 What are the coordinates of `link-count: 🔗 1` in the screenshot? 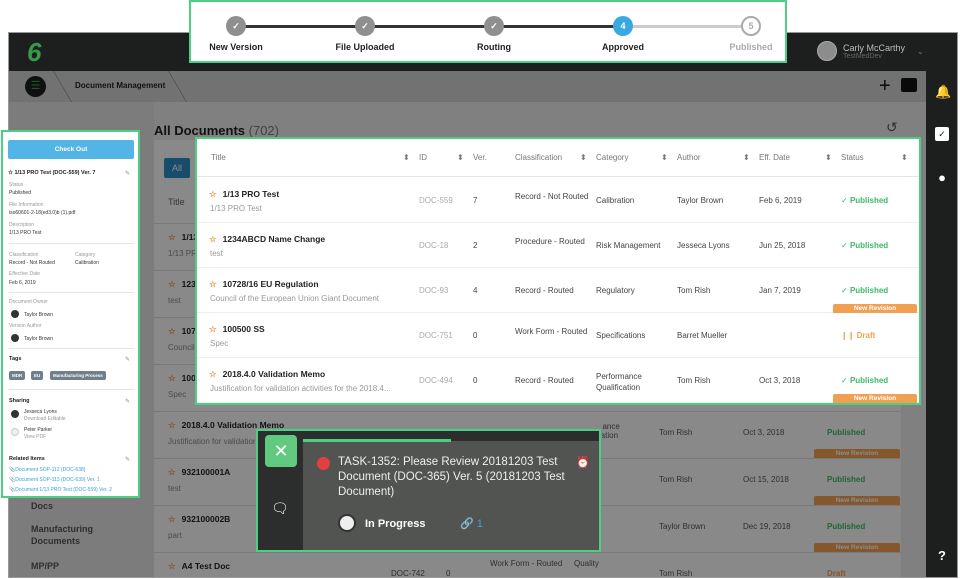 It's located at (471, 523).